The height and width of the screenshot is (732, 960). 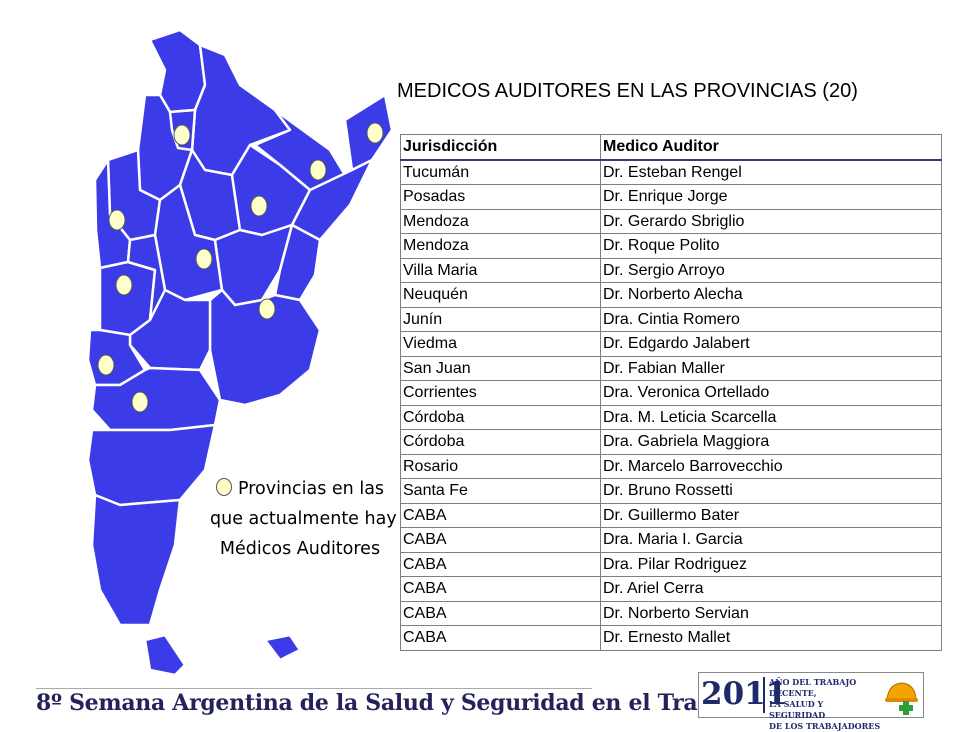 What do you see at coordinates (771, 147) in the screenshot?
I see `header-medico-auditor: Medico Auditor` at bounding box center [771, 147].